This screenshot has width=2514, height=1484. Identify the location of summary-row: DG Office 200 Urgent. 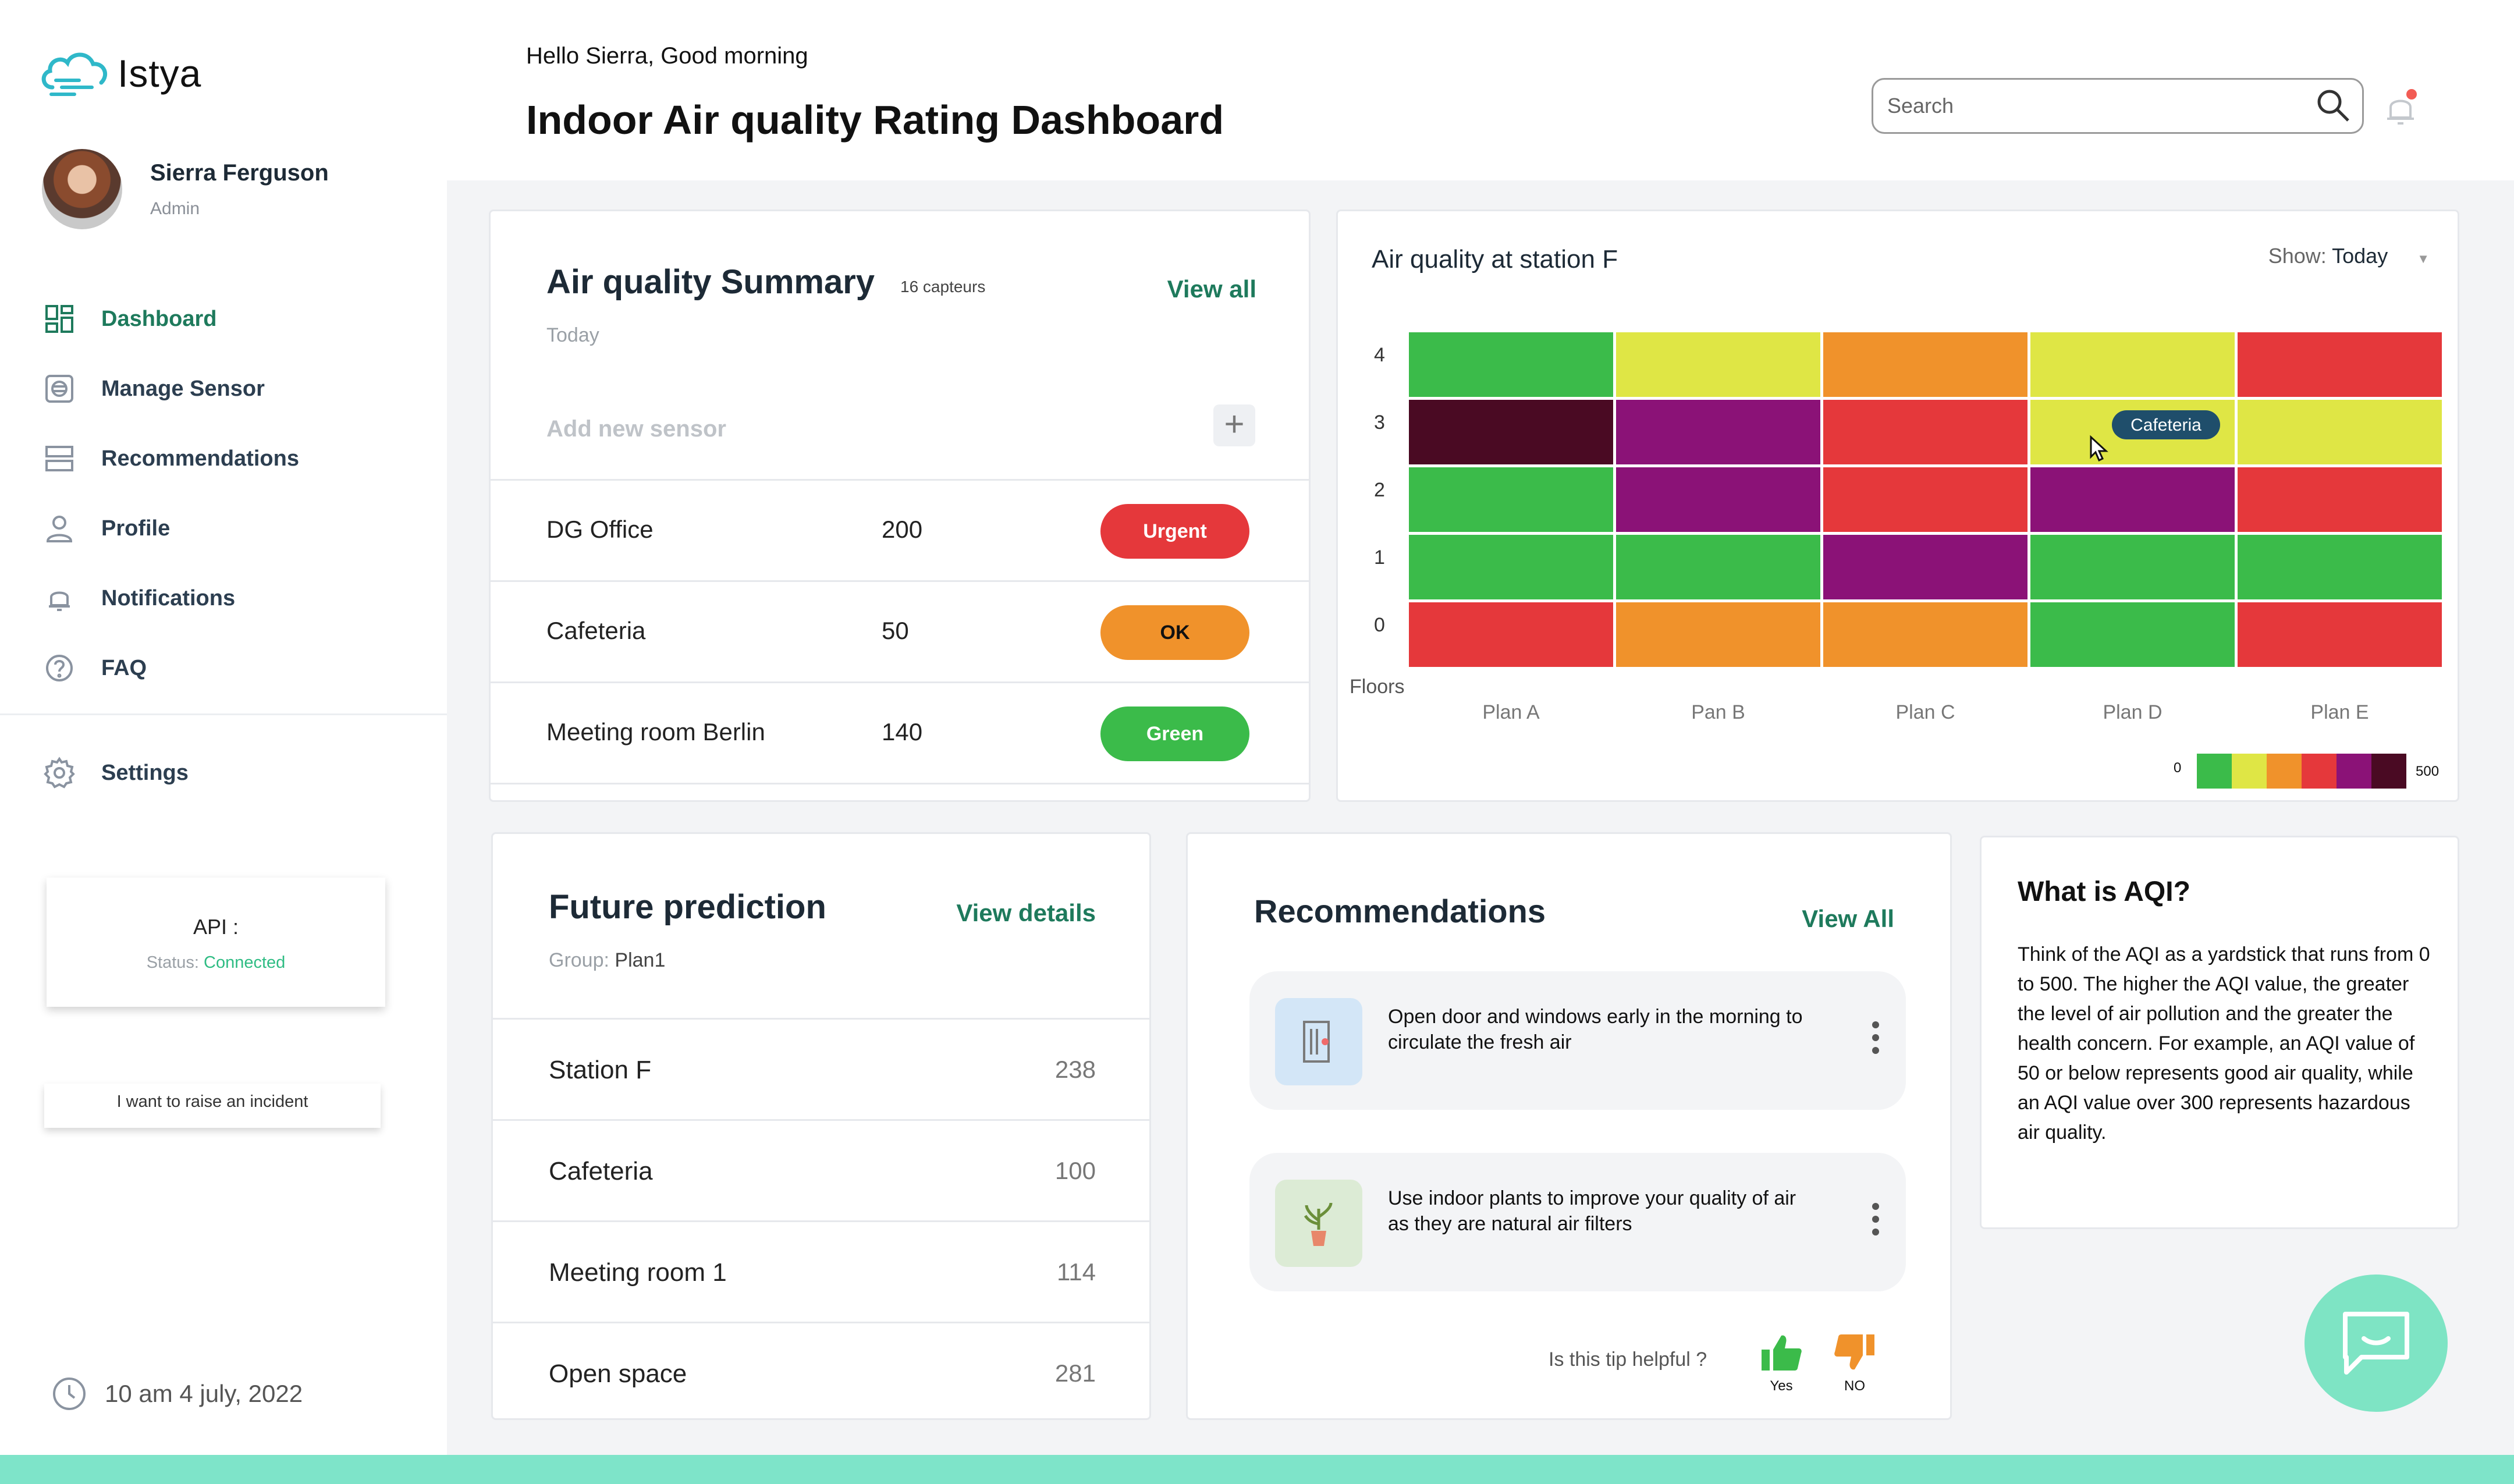
(900, 529).